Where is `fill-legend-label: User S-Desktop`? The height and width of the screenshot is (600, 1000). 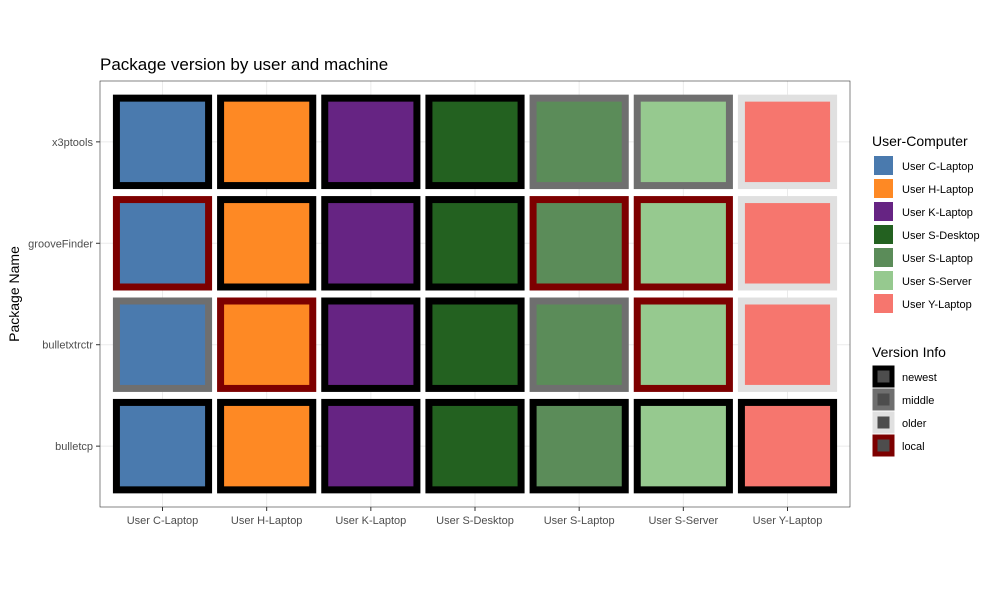
fill-legend-label: User S-Desktop is located at coordinates (941, 236).